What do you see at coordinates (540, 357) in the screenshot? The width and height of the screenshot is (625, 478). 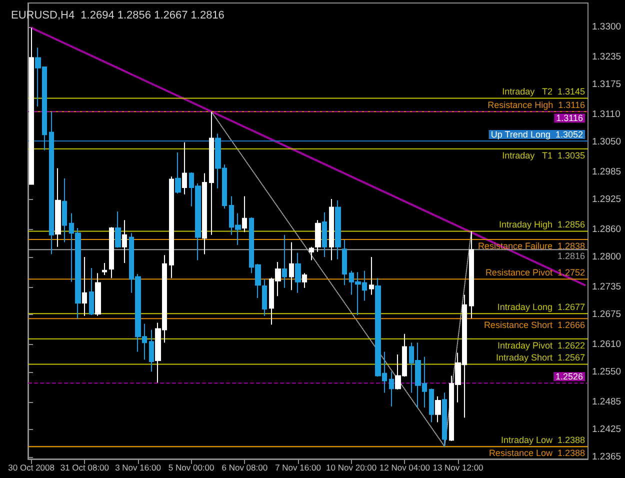 I see `ref-line-label: Intraday Short 1.2567` at bounding box center [540, 357].